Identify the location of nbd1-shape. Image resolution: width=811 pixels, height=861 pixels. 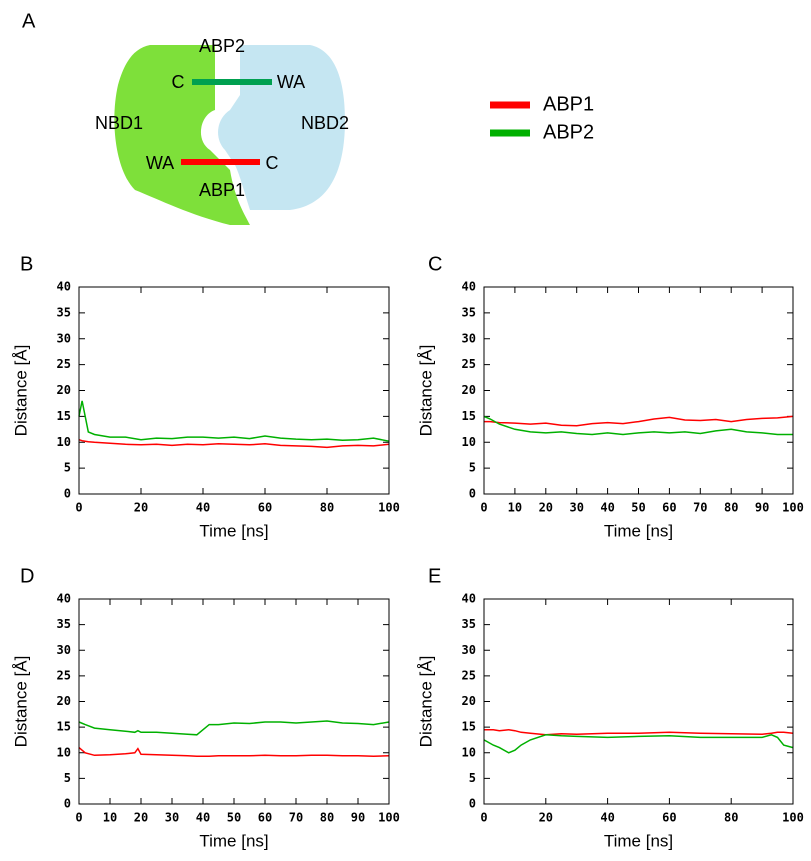
(182, 135).